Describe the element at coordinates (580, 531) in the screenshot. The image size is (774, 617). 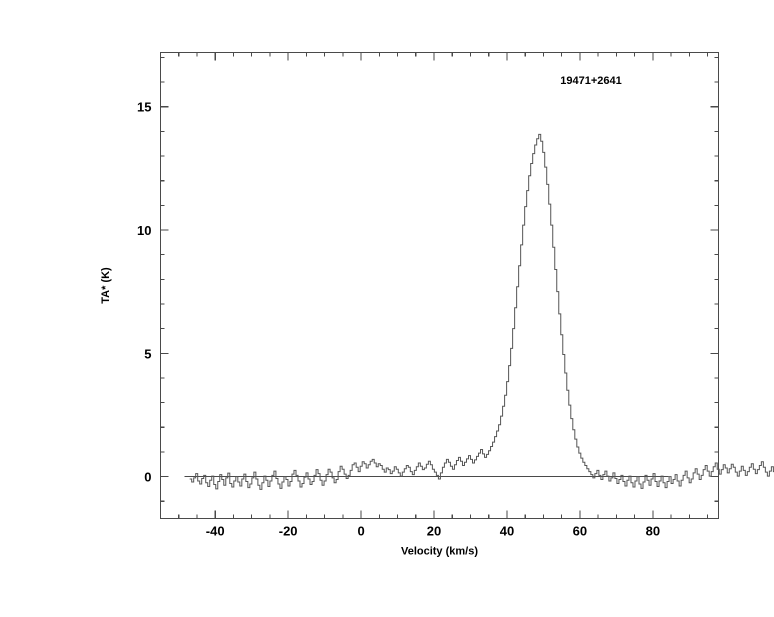
I see `x-tick-label: 60` at that location.